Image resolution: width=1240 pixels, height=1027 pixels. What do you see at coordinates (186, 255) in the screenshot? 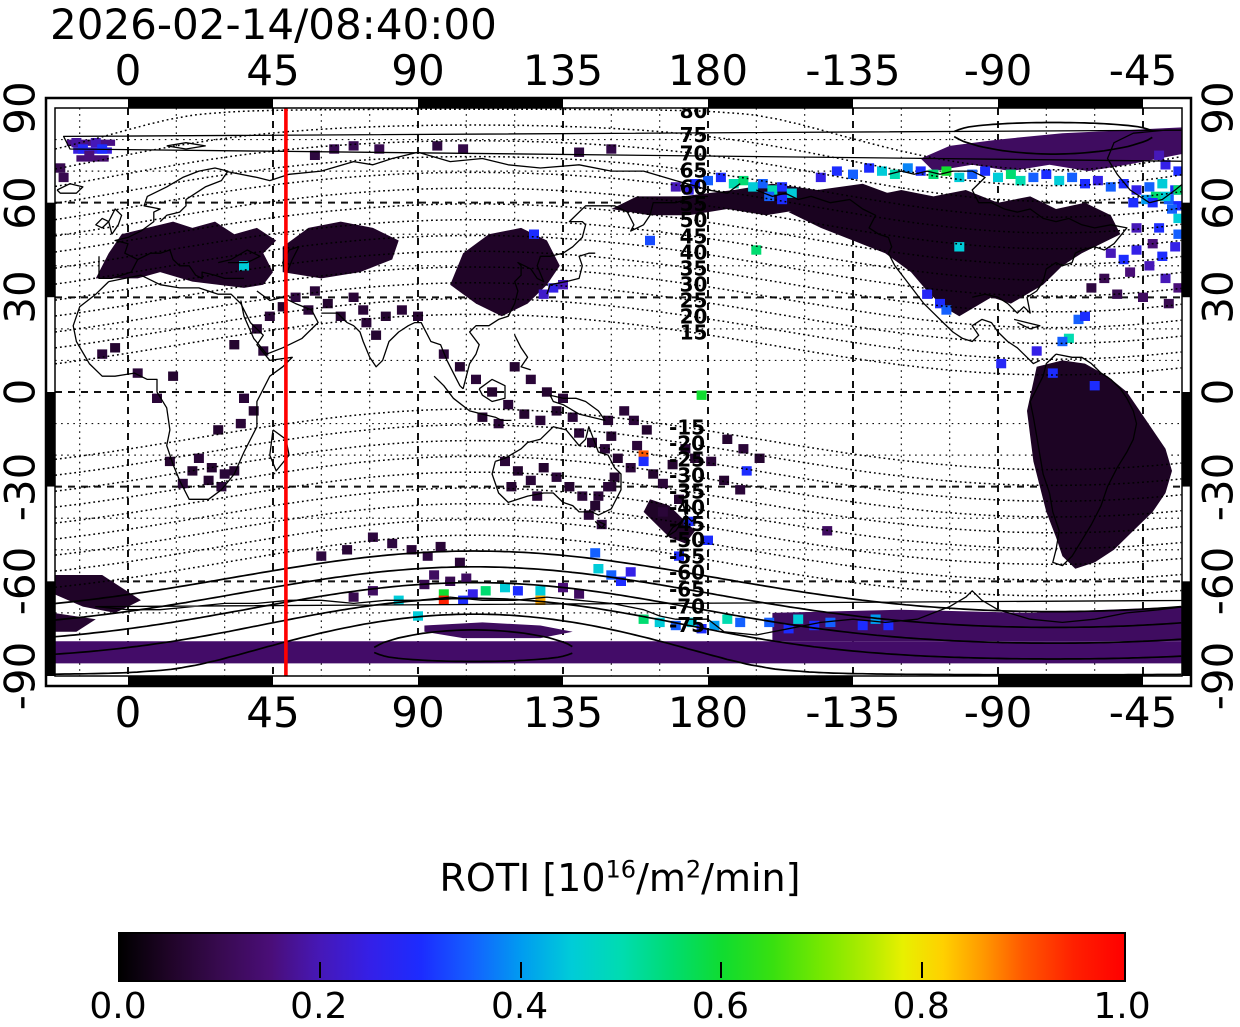
I see `data-region-europe` at bounding box center [186, 255].